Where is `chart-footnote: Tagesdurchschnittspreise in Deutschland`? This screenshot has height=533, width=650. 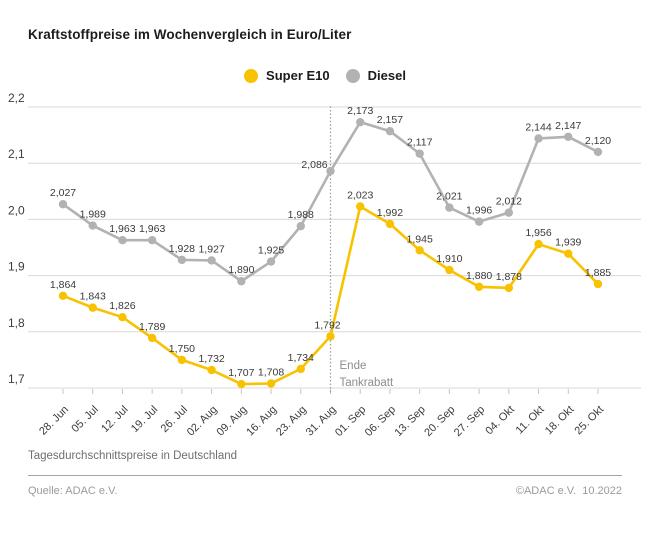 chart-footnote: Tagesdurchschnittspreise in Deutschland is located at coordinates (133, 456).